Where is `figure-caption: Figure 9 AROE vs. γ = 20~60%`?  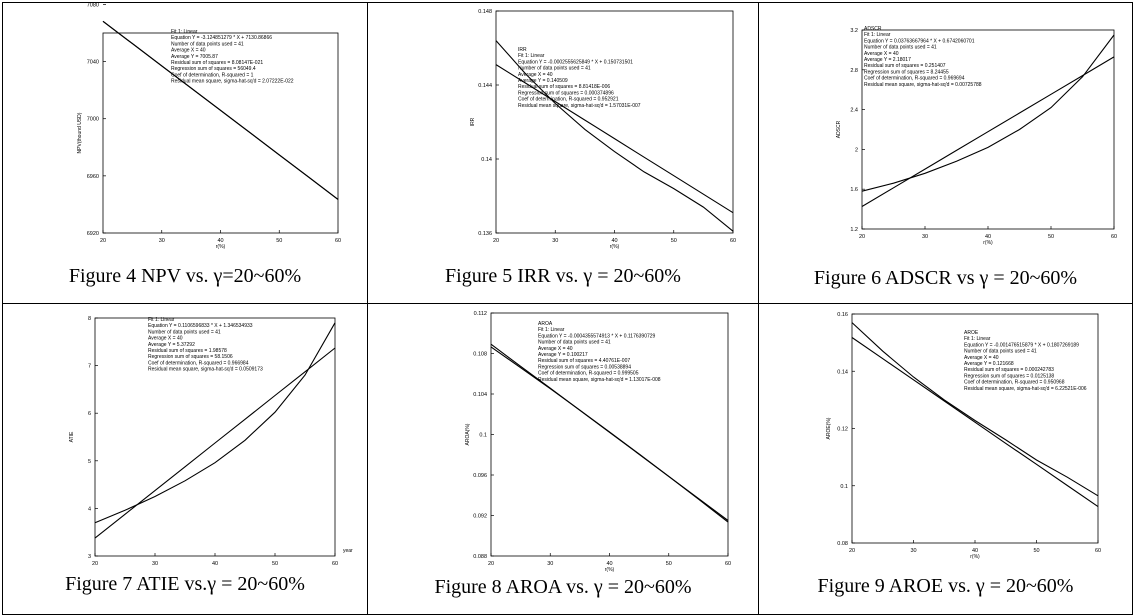 figure-caption: Figure 9 AROE vs. γ = 20~60% is located at coordinates (945, 586).